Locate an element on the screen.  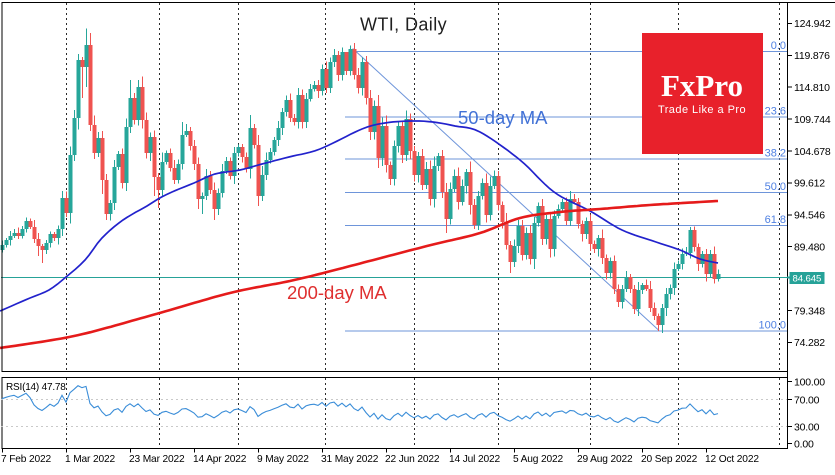
svg-text: 12 Oct 2022 is located at coordinates (732, 459).